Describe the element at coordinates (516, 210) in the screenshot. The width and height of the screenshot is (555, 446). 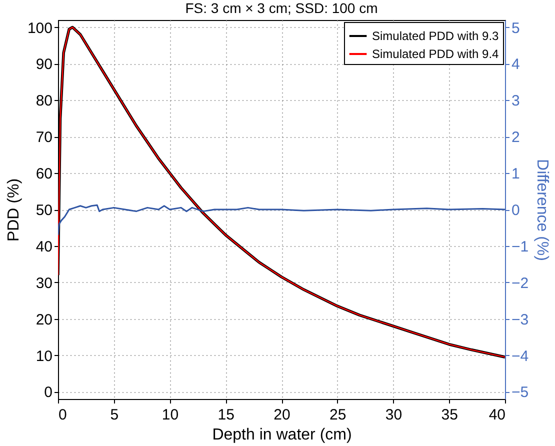
I see `y2-tick-label: 0` at that location.